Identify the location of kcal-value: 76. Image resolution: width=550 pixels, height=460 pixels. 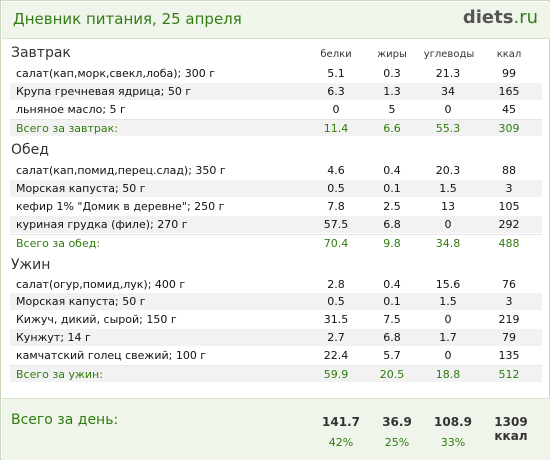
(509, 284).